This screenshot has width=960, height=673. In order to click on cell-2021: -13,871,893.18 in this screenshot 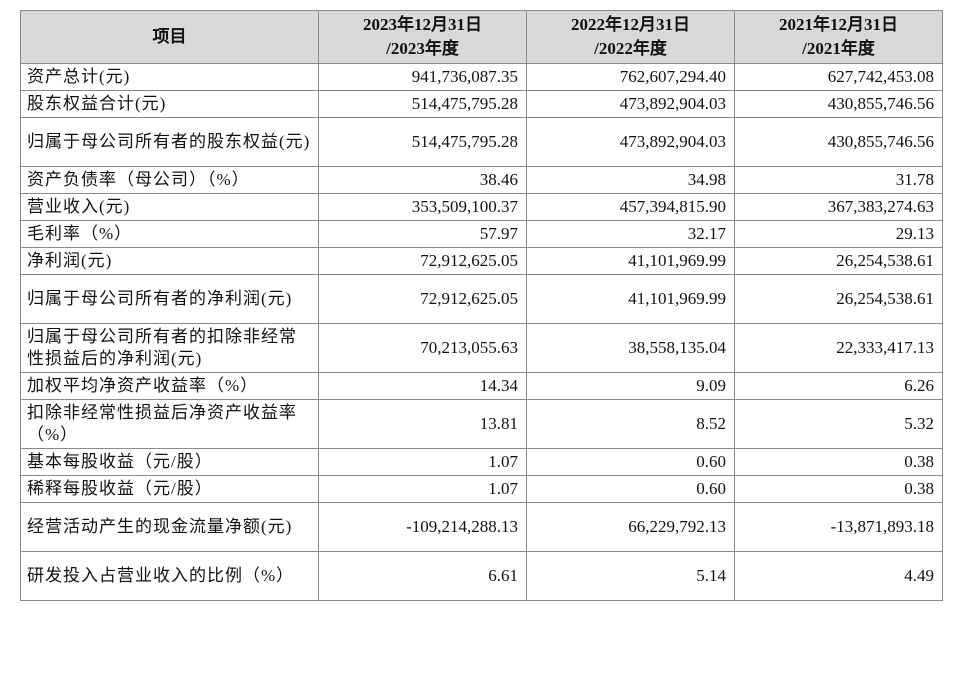, I will do `click(838, 527)`.